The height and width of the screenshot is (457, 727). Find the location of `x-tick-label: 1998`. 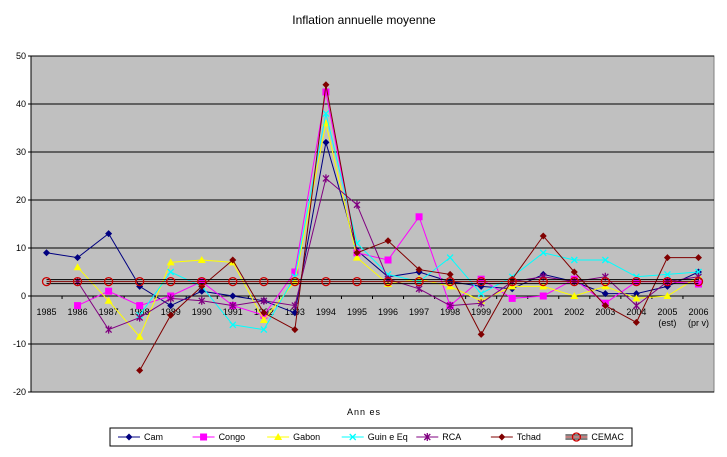

x-tick-label: 1998 is located at coordinates (450, 312).